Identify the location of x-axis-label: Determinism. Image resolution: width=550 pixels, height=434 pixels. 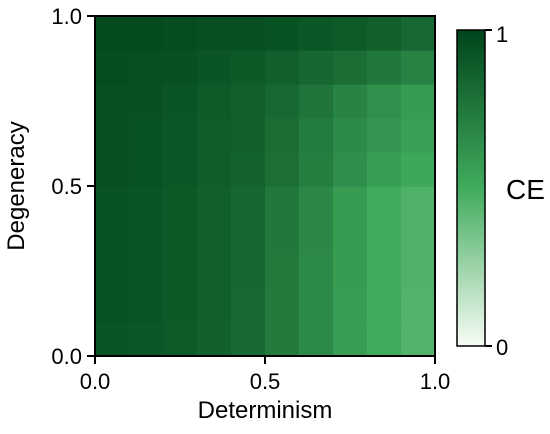
(265, 410).